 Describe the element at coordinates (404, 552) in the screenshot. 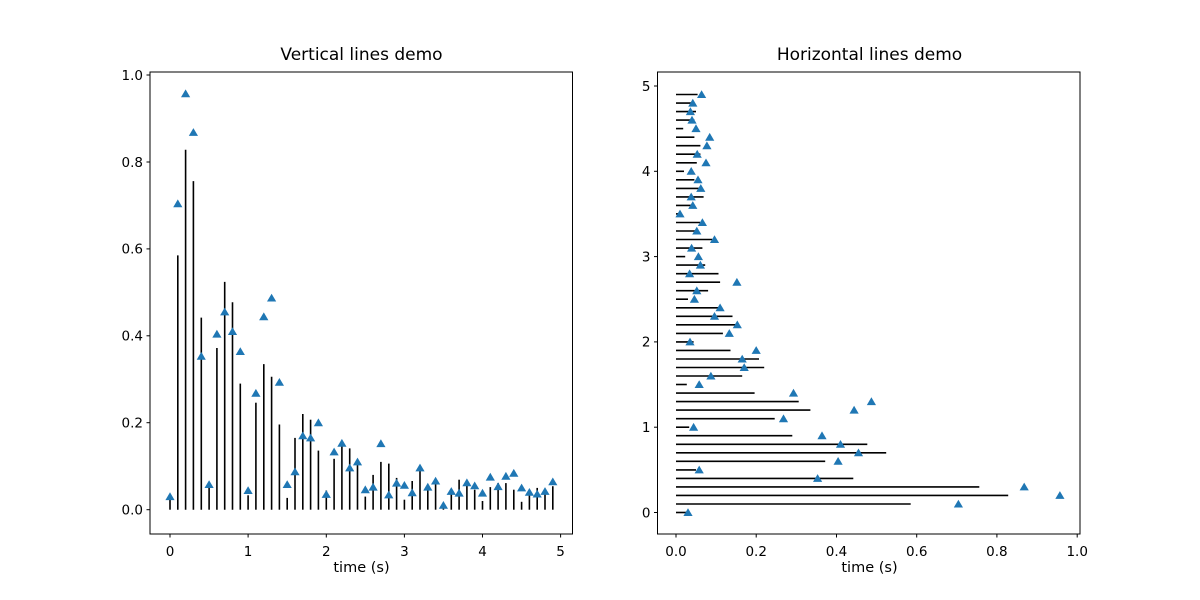

I see `x-tick-label: 3` at that location.